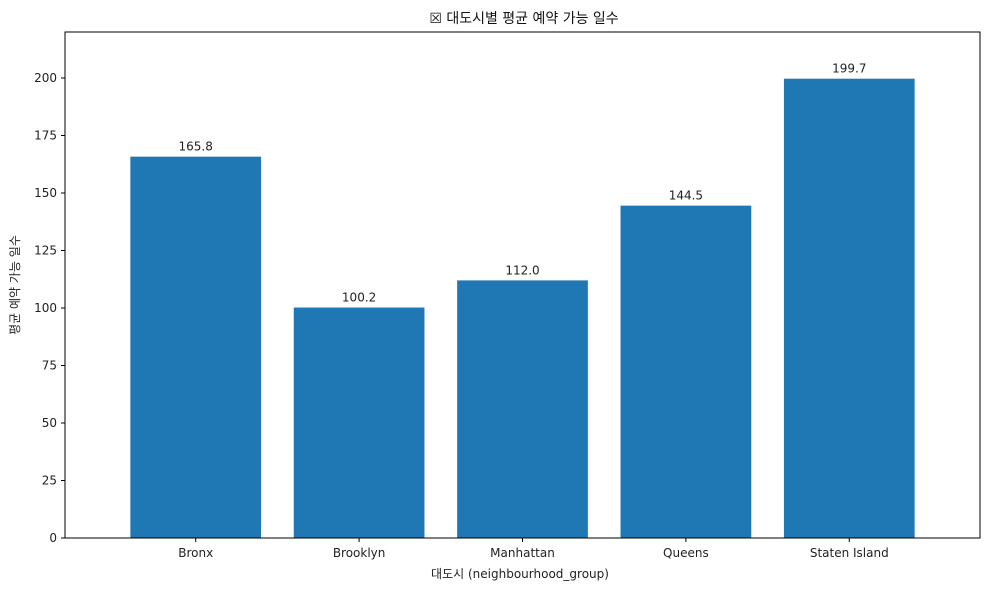 Image resolution: width=989 pixels, height=590 pixels. I want to click on y-tick-label: 50, so click(49, 423).